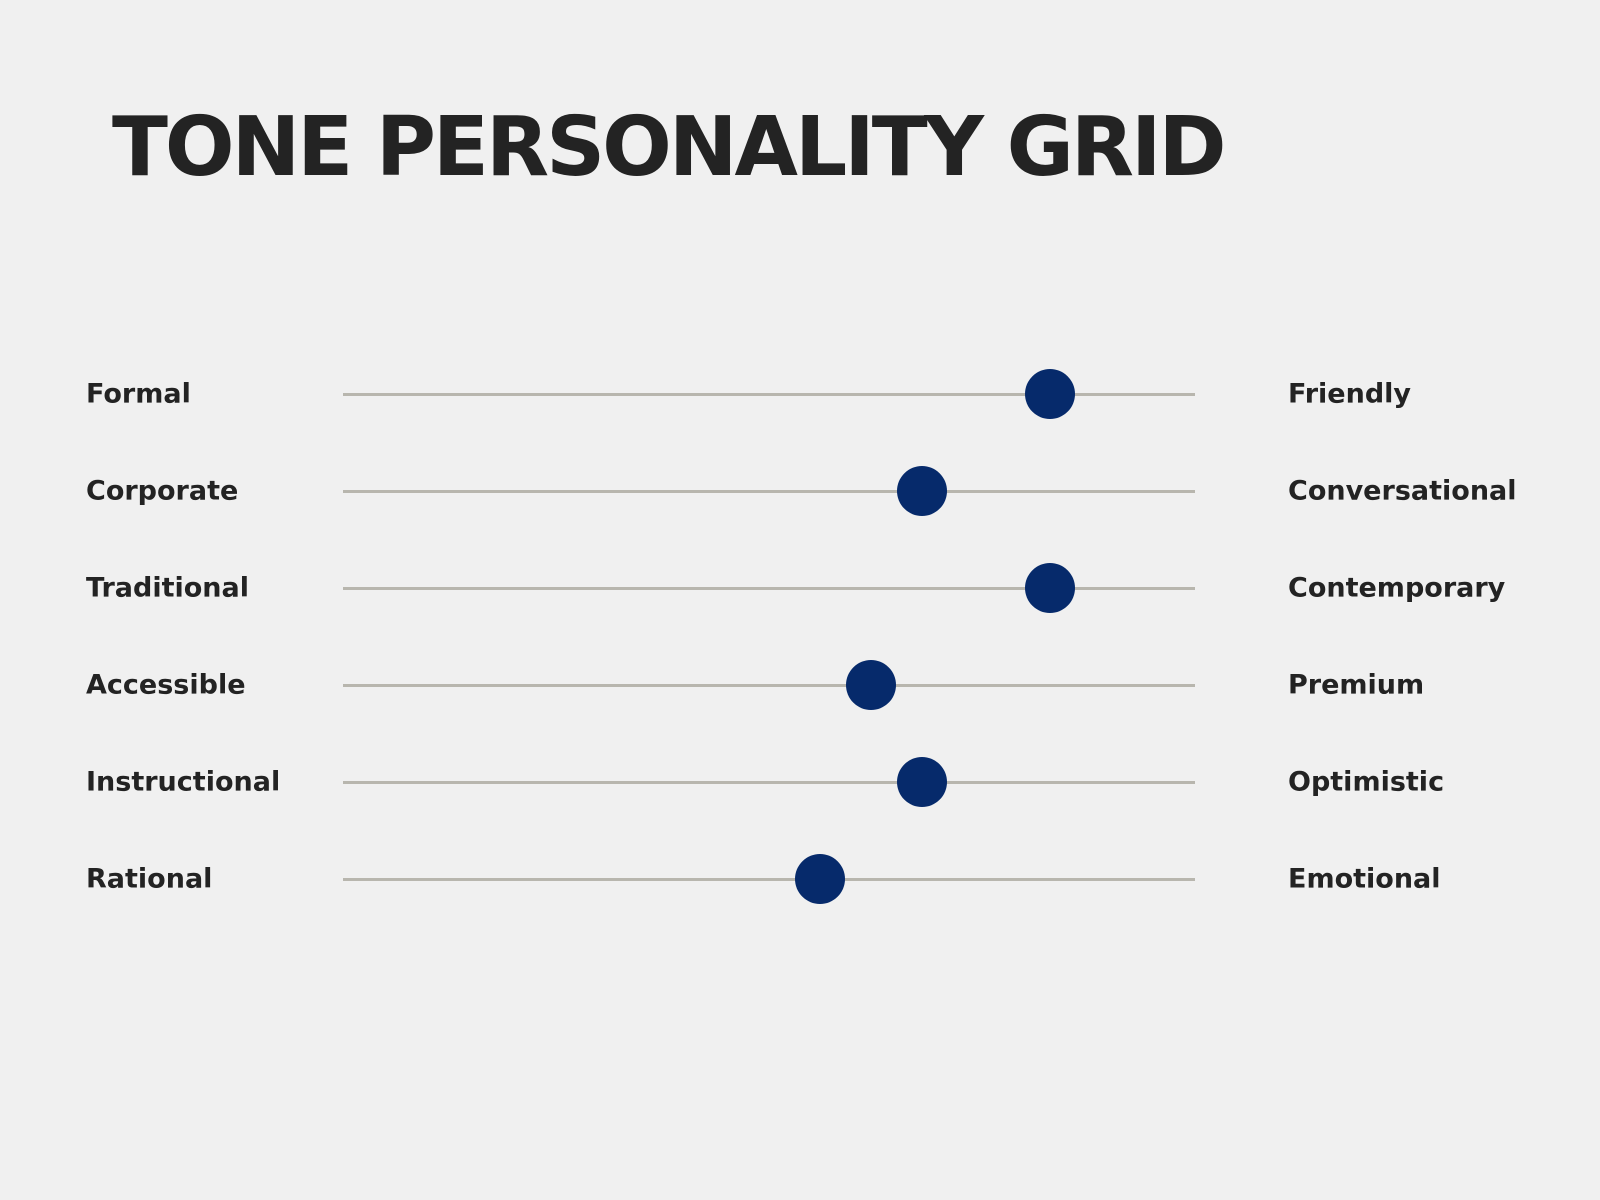 Image resolution: width=1600 pixels, height=1200 pixels. I want to click on tone-row: Instructional Optimistic, so click(800, 782).